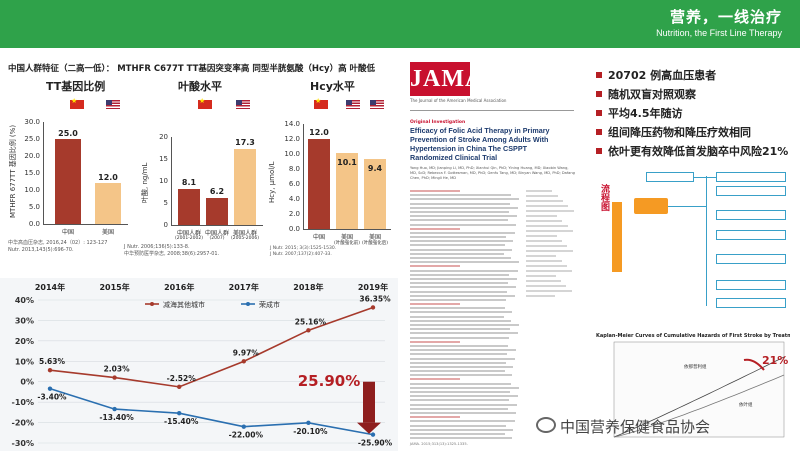 Image resolution: width=800 pixels, height=451 pixels. I want to click on tick: 10.0, so click(292, 154).